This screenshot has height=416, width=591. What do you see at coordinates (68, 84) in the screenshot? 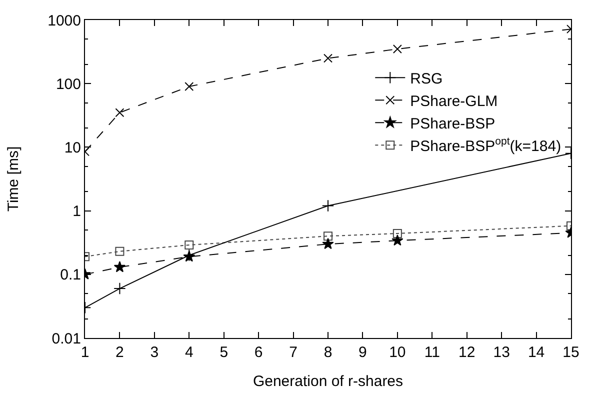
I see `y-tick-label: 100` at bounding box center [68, 84].